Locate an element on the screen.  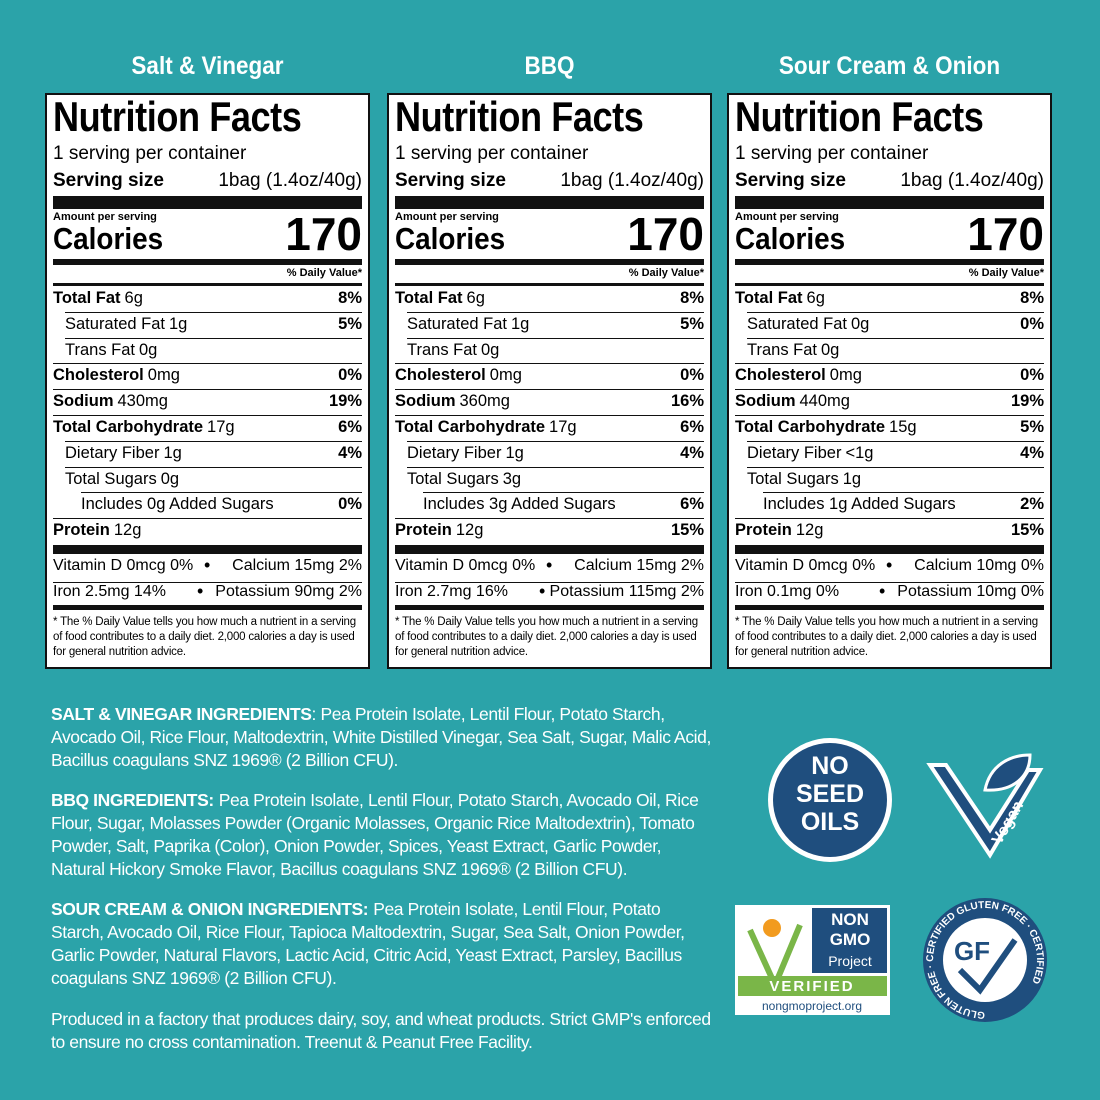
nutrient-row: Dietary Fiber <1g is located at coordinates (810, 453).